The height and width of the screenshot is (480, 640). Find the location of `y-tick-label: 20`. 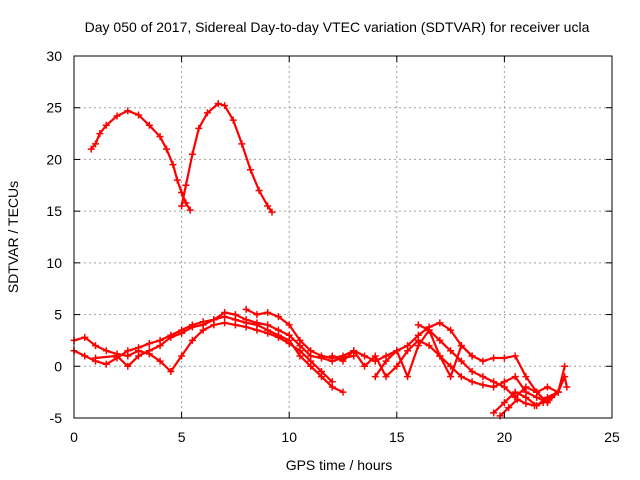

y-tick-label: 20 is located at coordinates (54, 159).